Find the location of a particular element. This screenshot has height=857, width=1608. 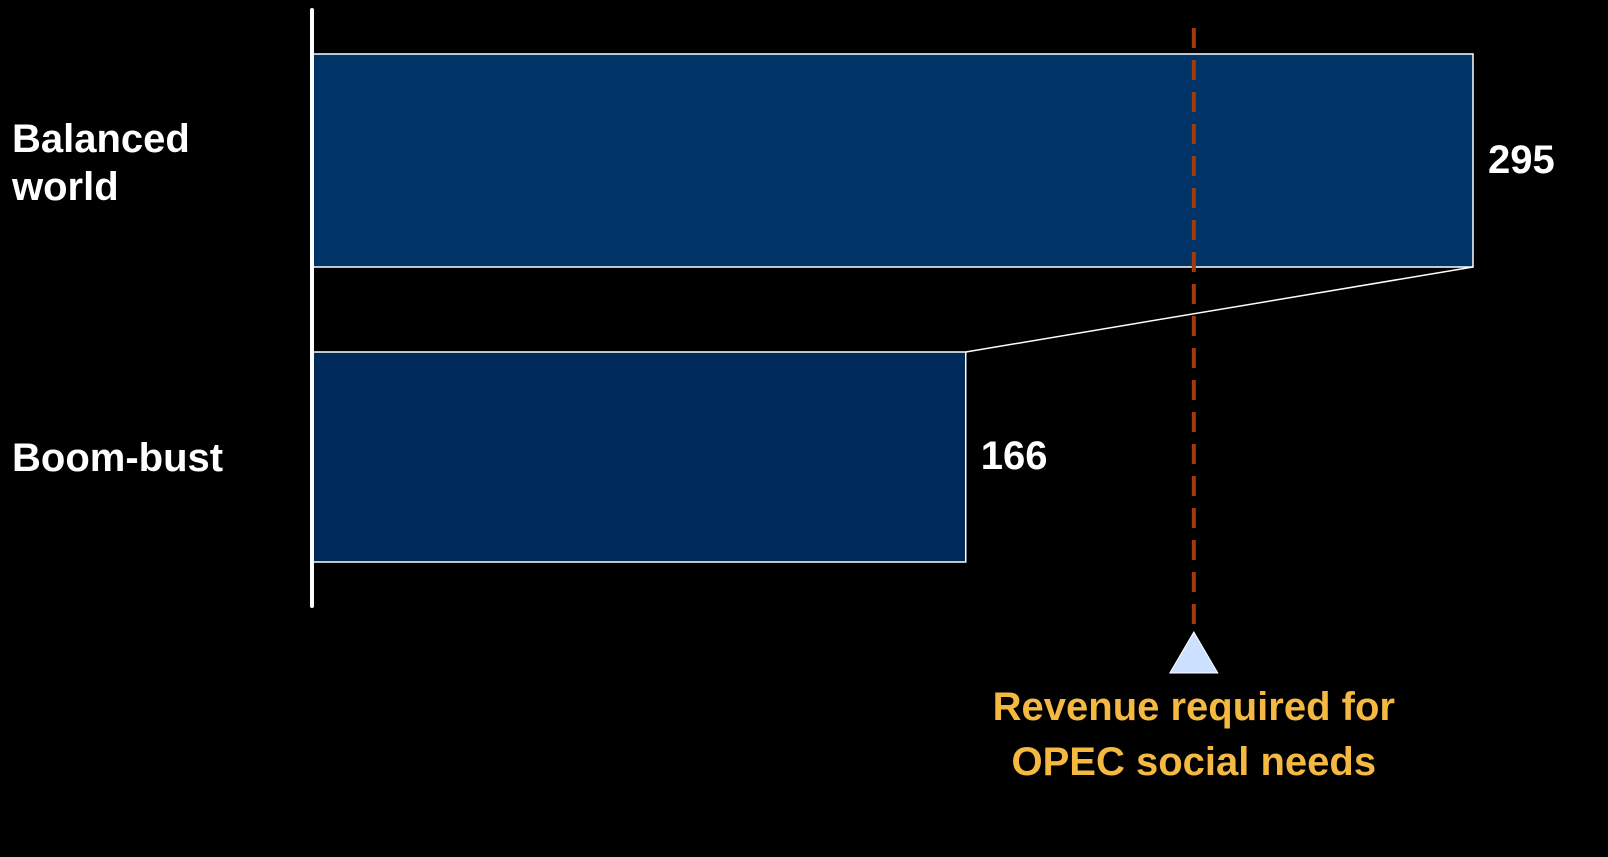

value-label: 295 is located at coordinates (1521, 159).